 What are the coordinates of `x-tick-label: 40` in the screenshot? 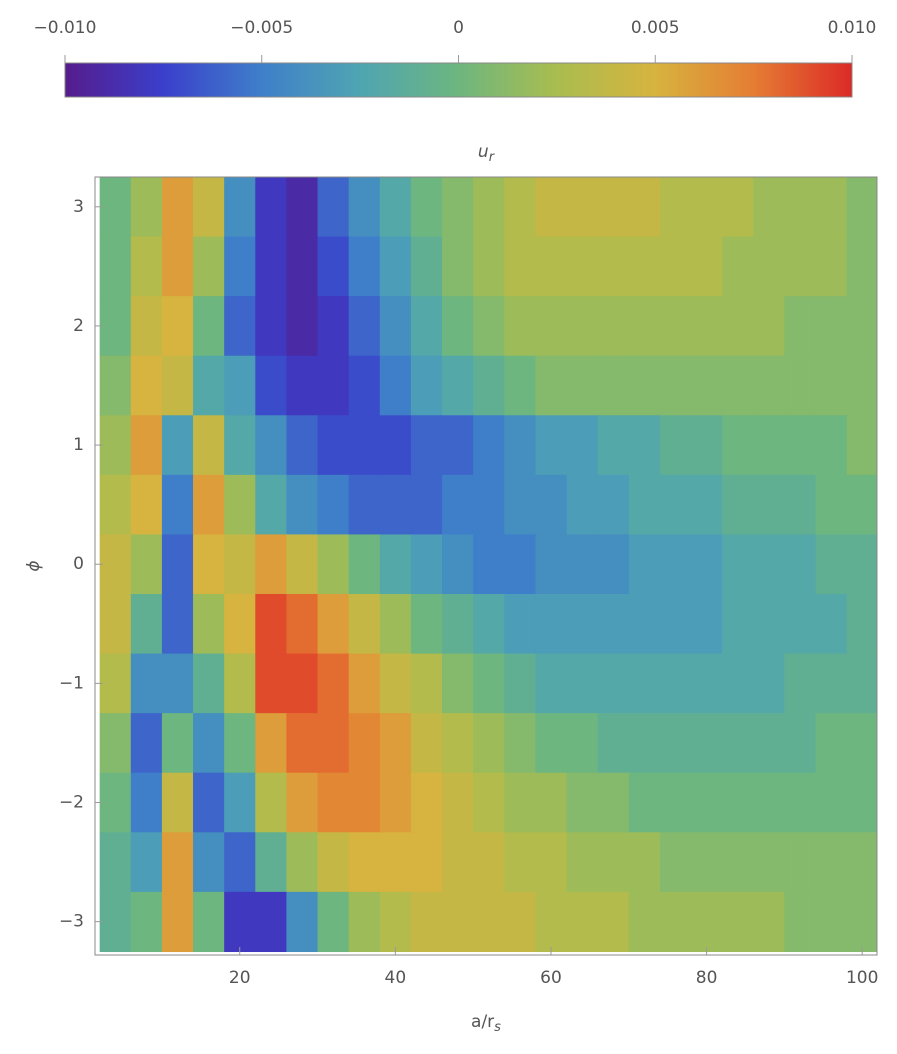 It's located at (396, 978).